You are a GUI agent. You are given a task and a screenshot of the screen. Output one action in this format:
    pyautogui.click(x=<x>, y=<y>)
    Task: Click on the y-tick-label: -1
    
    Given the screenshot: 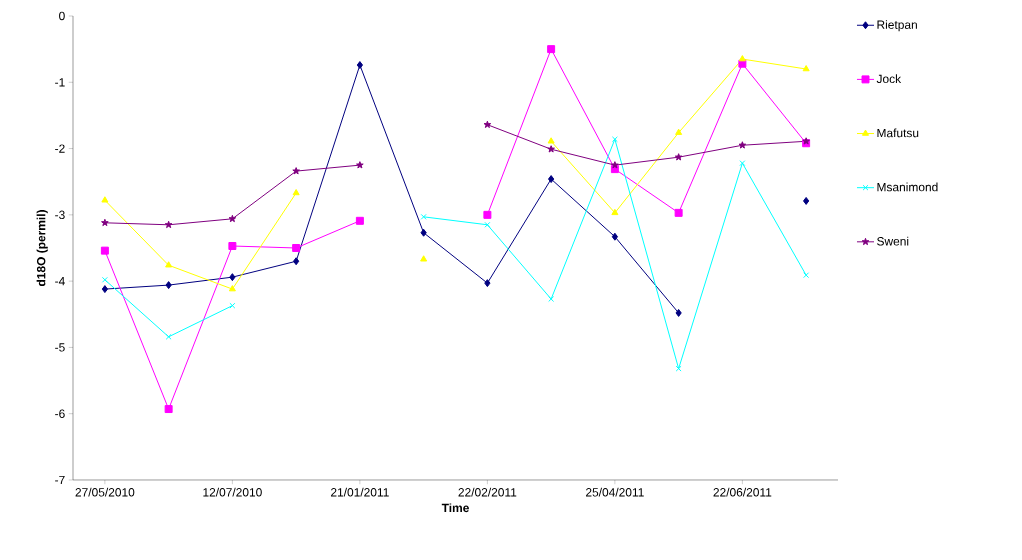 What is the action you would take?
    pyautogui.click(x=60, y=82)
    